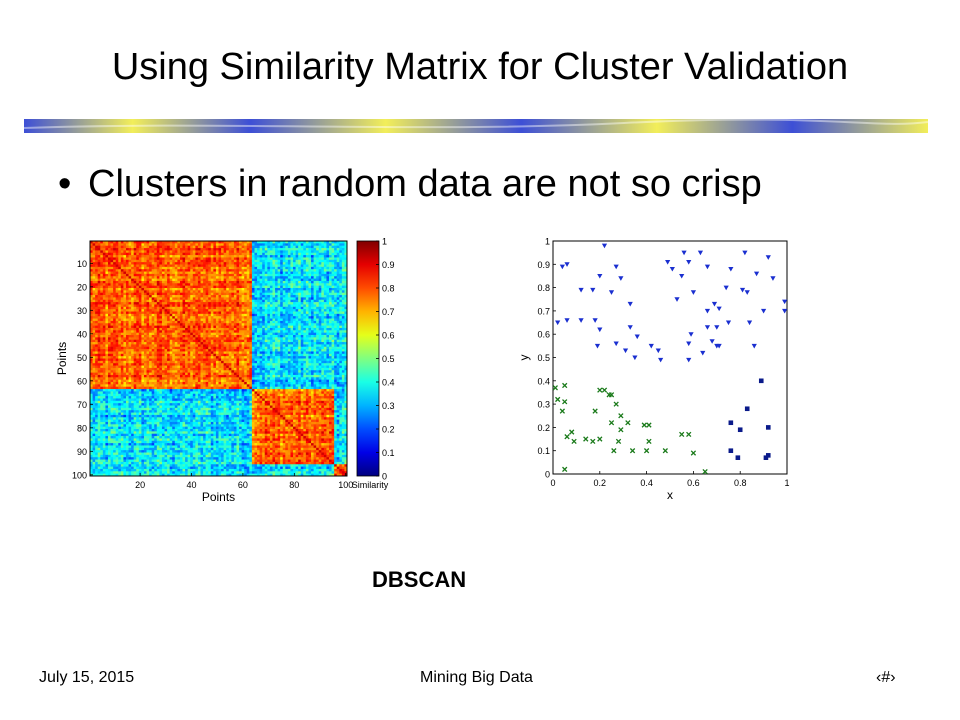 The height and width of the screenshot is (720, 960). What do you see at coordinates (524, 358) in the screenshot?
I see `scatter-y-axis-label: y` at bounding box center [524, 358].